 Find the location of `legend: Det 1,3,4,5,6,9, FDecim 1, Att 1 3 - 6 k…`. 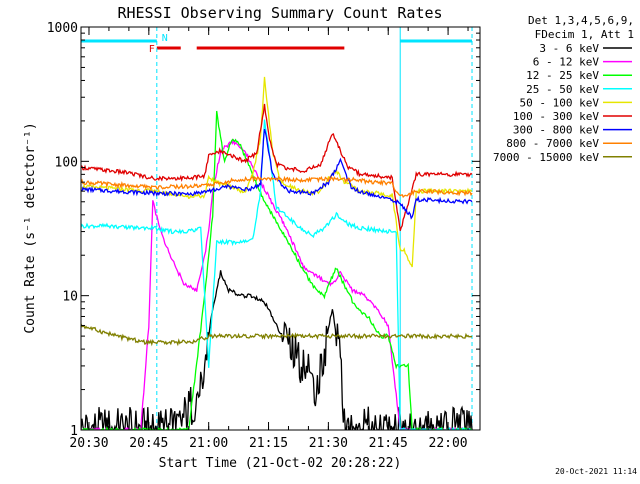

legend: Det 1,3,4,5,6,9, FDecim 1, Att 1 3 - 6 k… is located at coordinates (563, 89).